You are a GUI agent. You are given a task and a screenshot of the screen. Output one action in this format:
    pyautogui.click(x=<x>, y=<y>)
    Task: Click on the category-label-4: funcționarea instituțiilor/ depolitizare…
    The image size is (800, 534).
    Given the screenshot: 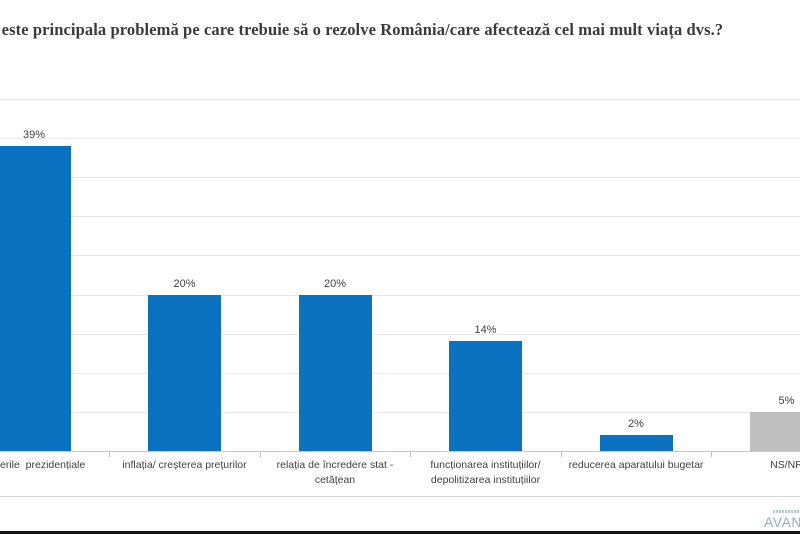 What is the action you would take?
    pyautogui.click(x=485, y=472)
    